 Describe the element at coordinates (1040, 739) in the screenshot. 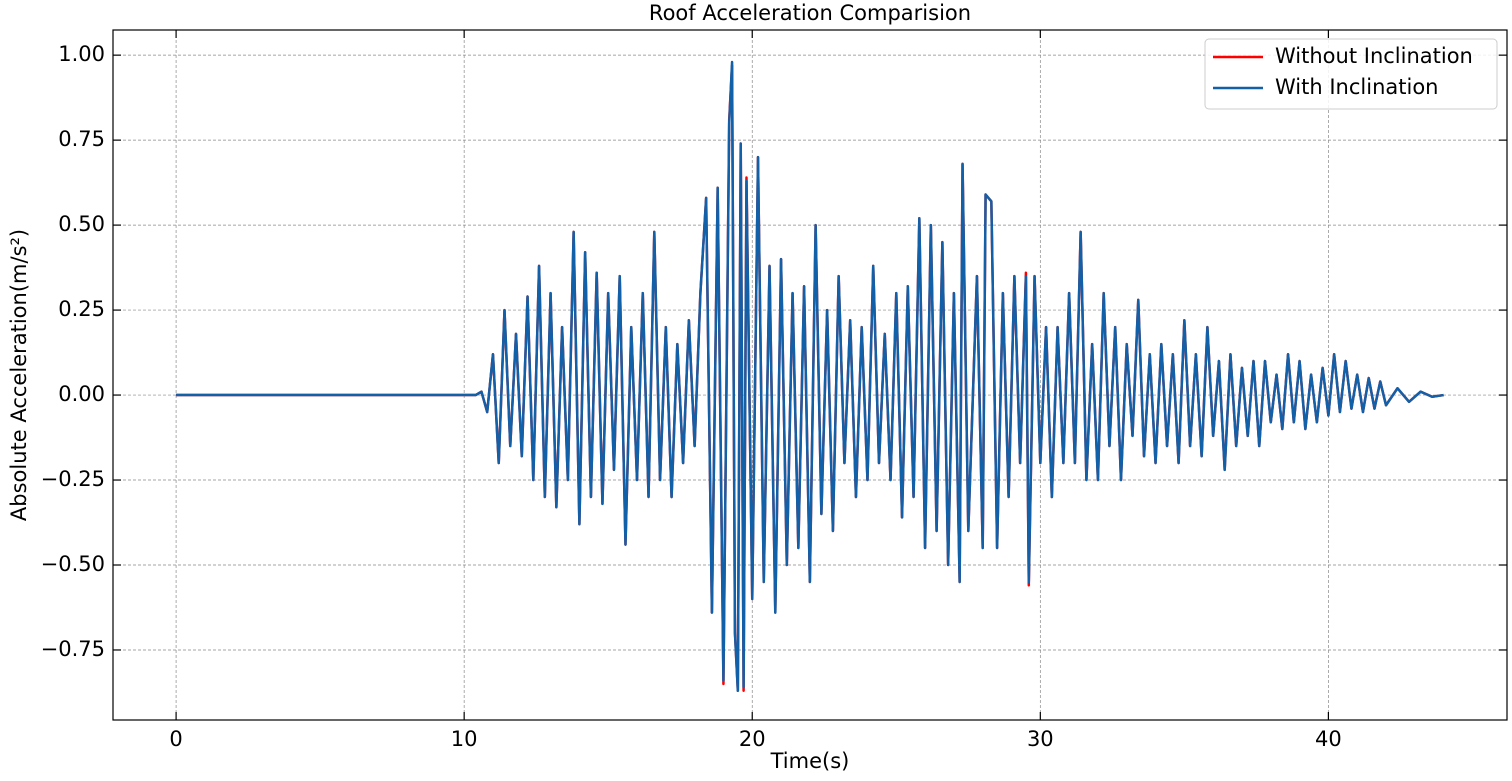

I see `x-tick-label: 30` at that location.